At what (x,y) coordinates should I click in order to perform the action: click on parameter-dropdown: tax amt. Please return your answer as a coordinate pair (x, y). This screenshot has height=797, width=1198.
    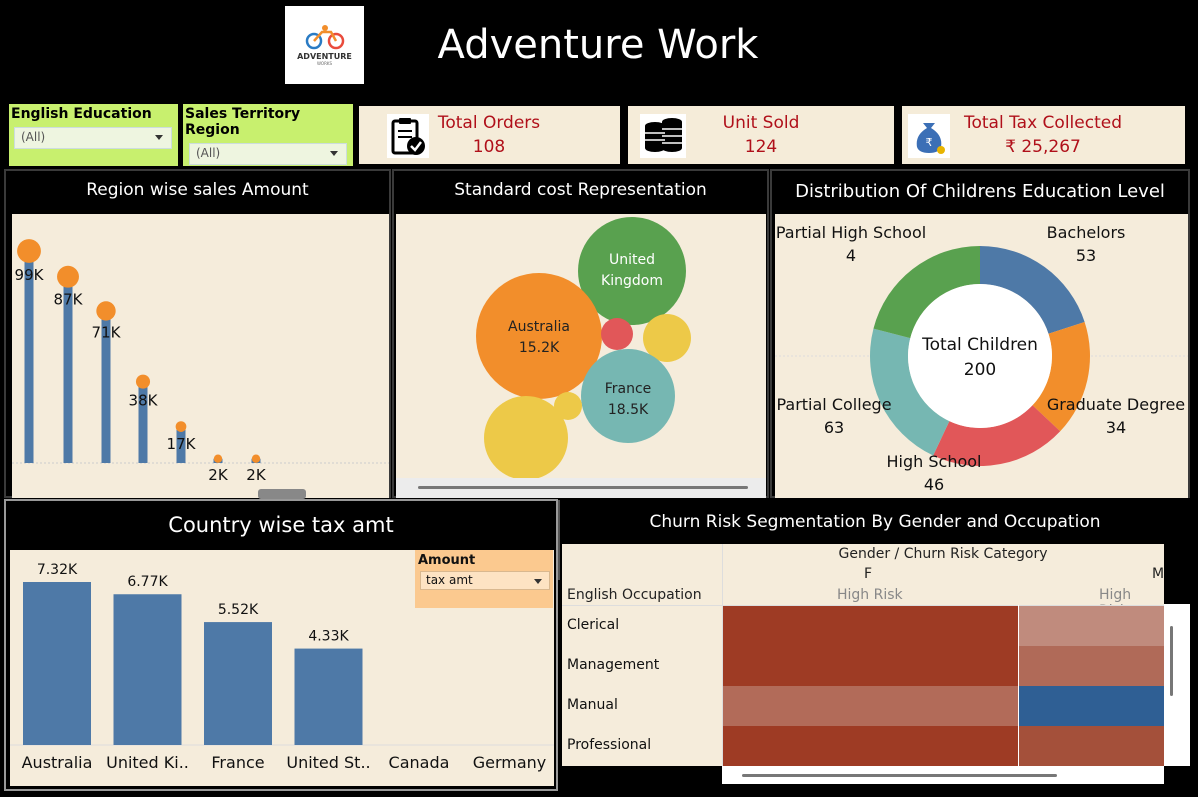
    Looking at the image, I should click on (485, 580).